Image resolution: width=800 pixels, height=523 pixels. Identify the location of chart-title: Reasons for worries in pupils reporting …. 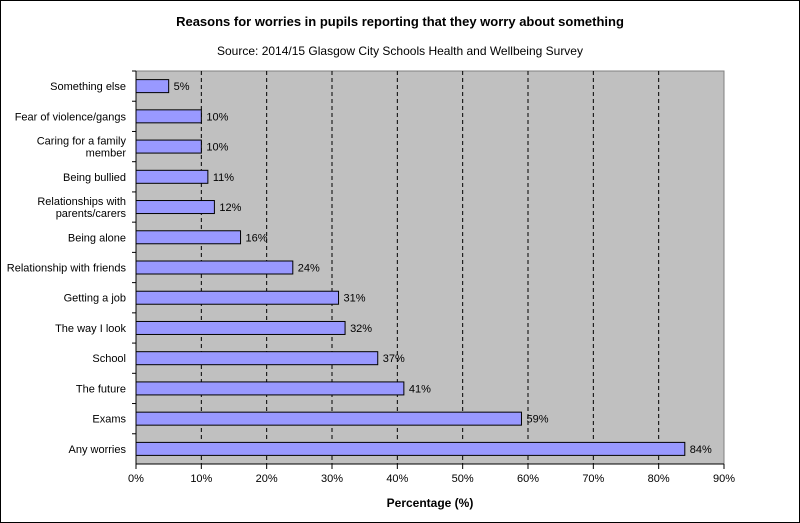
(400, 21).